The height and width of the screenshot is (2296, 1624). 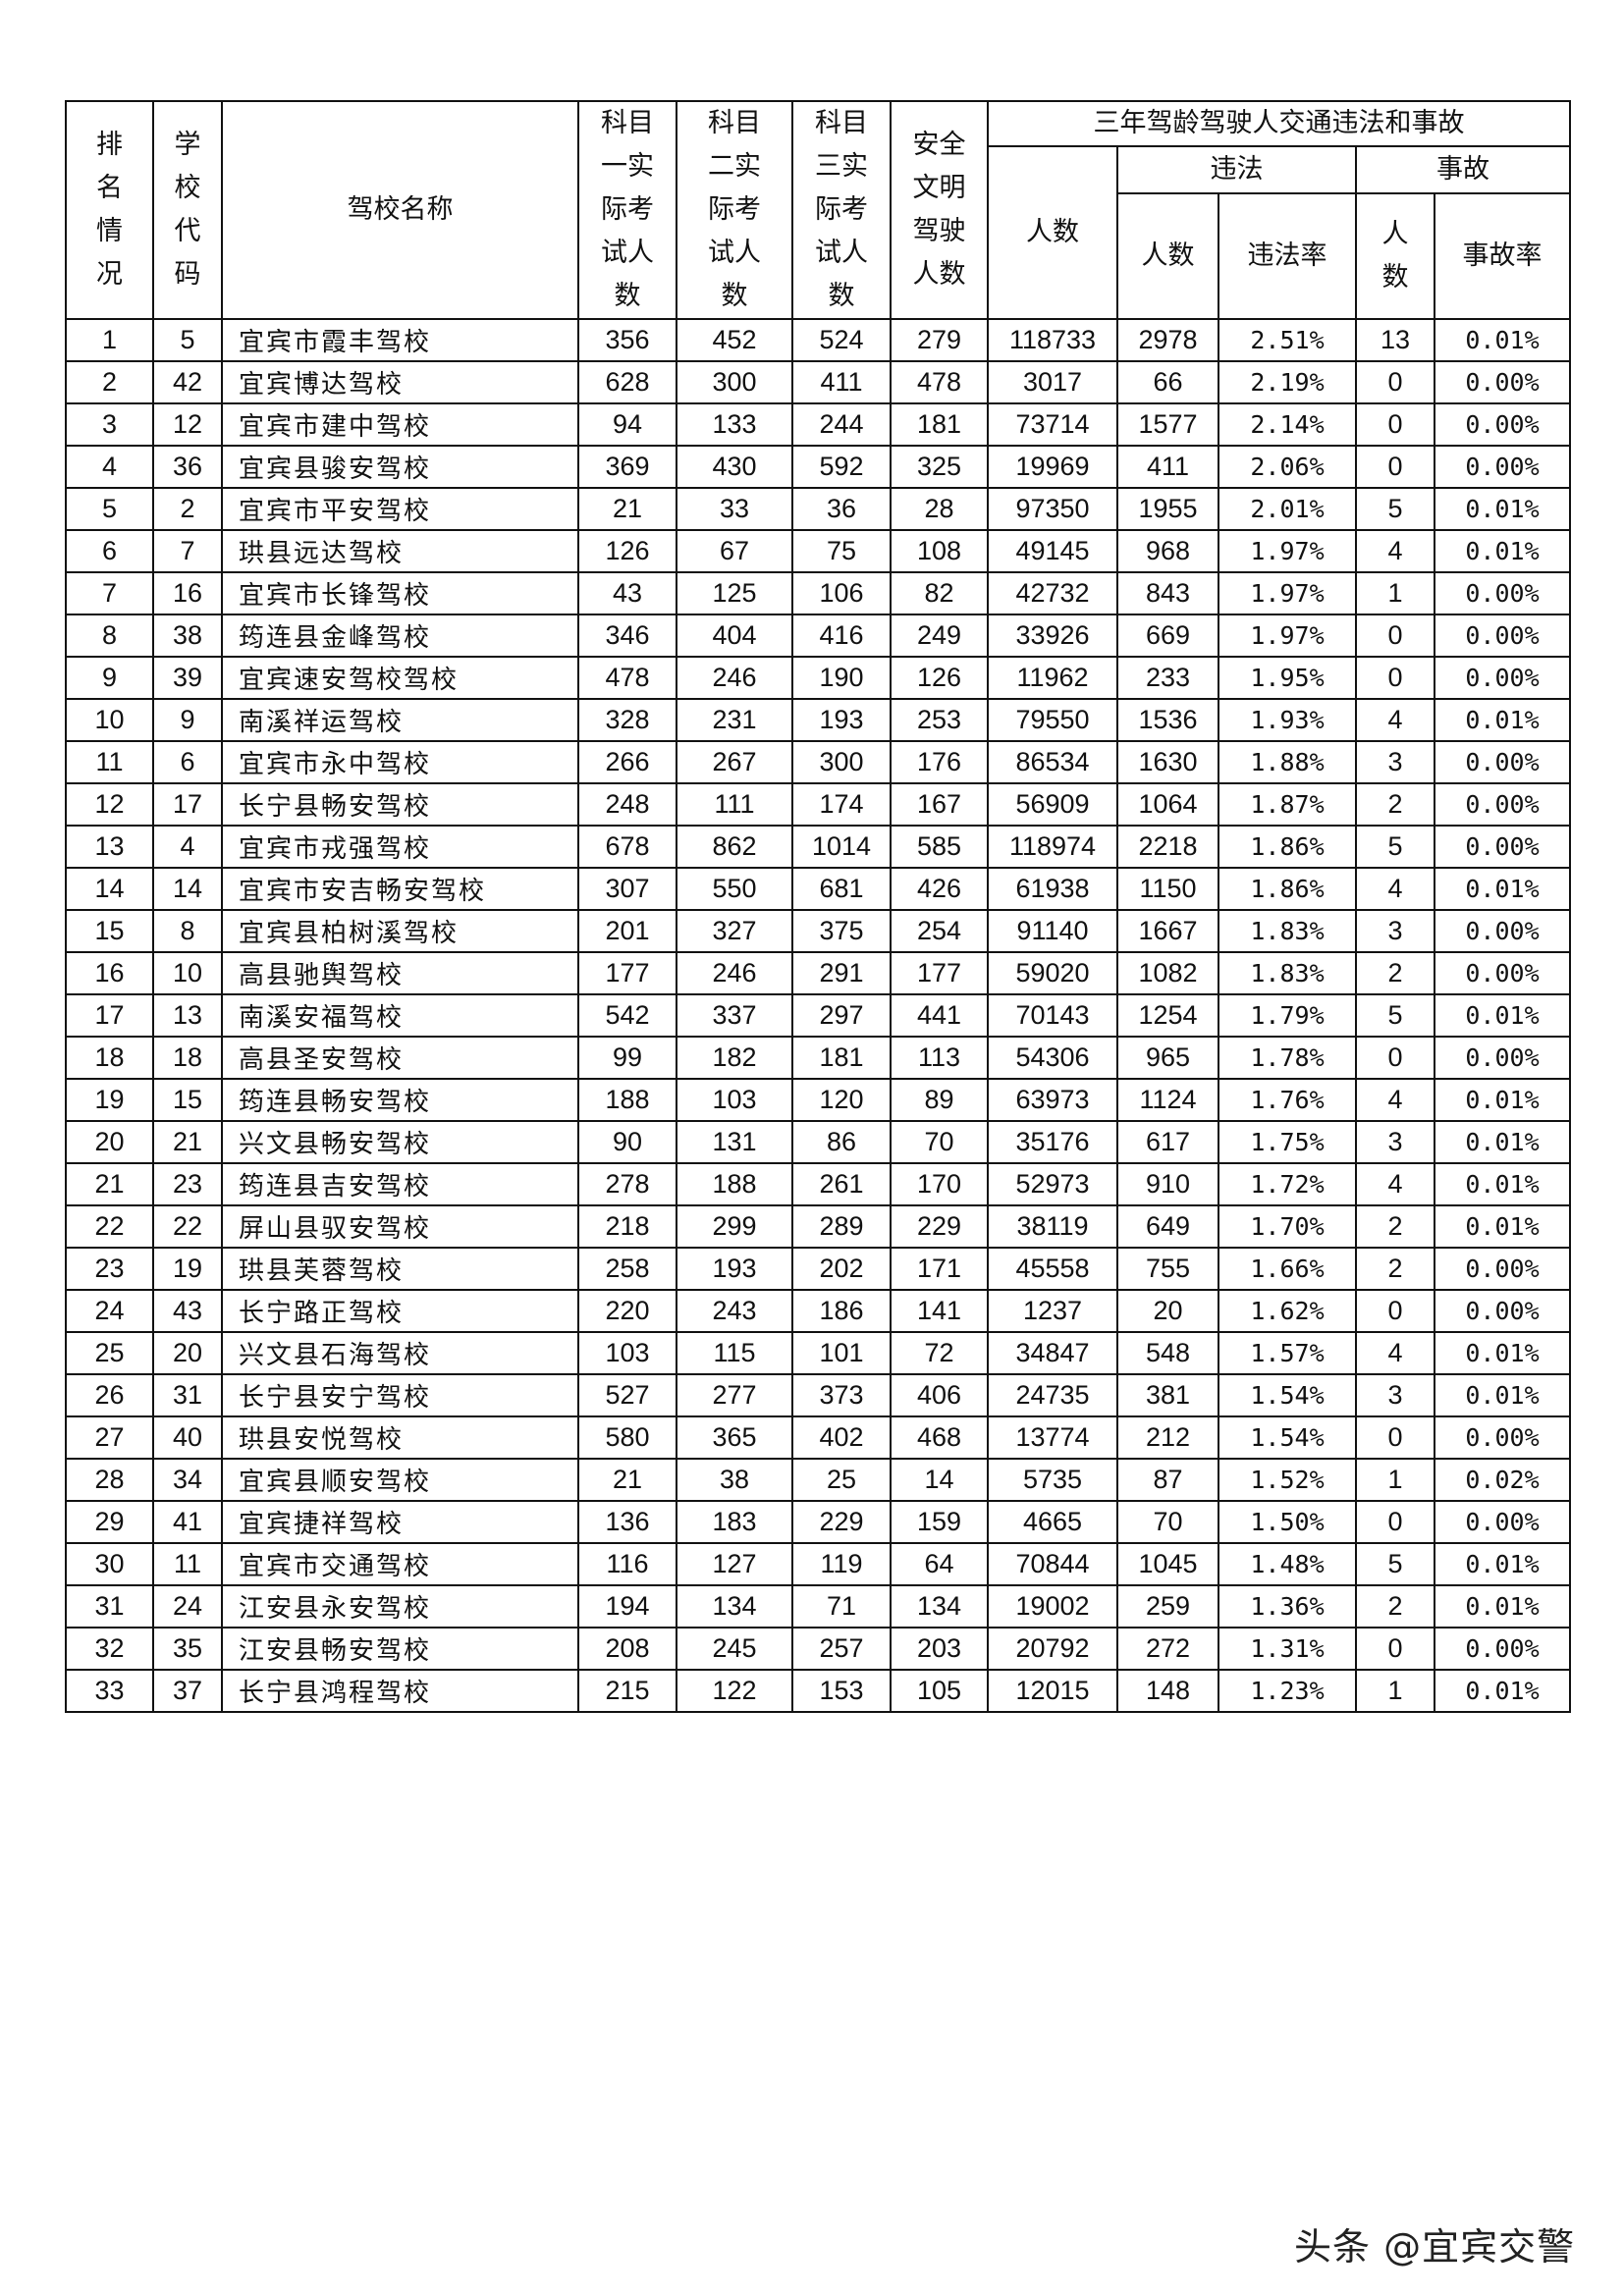 What do you see at coordinates (1287, 804) in the screenshot?
I see `cell-violation-rate: 1.87%` at bounding box center [1287, 804].